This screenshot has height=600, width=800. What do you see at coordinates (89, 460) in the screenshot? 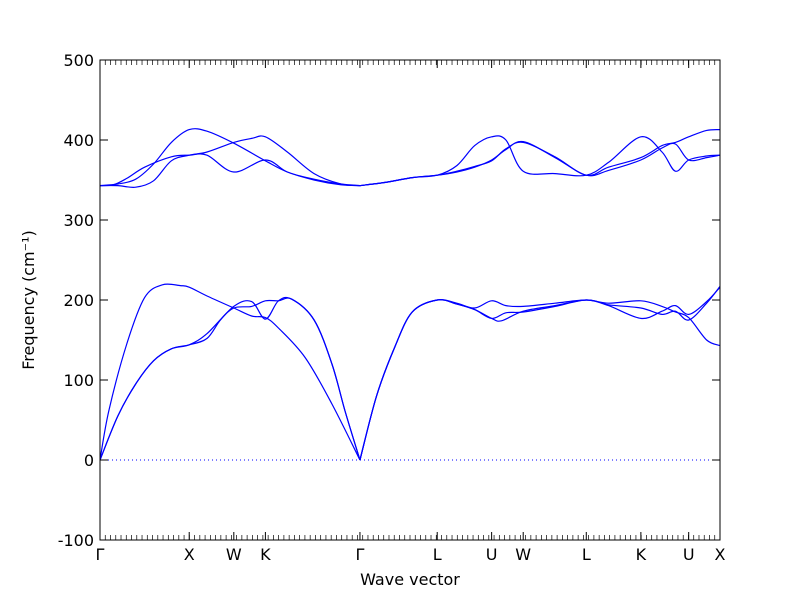
I see `y-tick-label: 0` at bounding box center [89, 460].